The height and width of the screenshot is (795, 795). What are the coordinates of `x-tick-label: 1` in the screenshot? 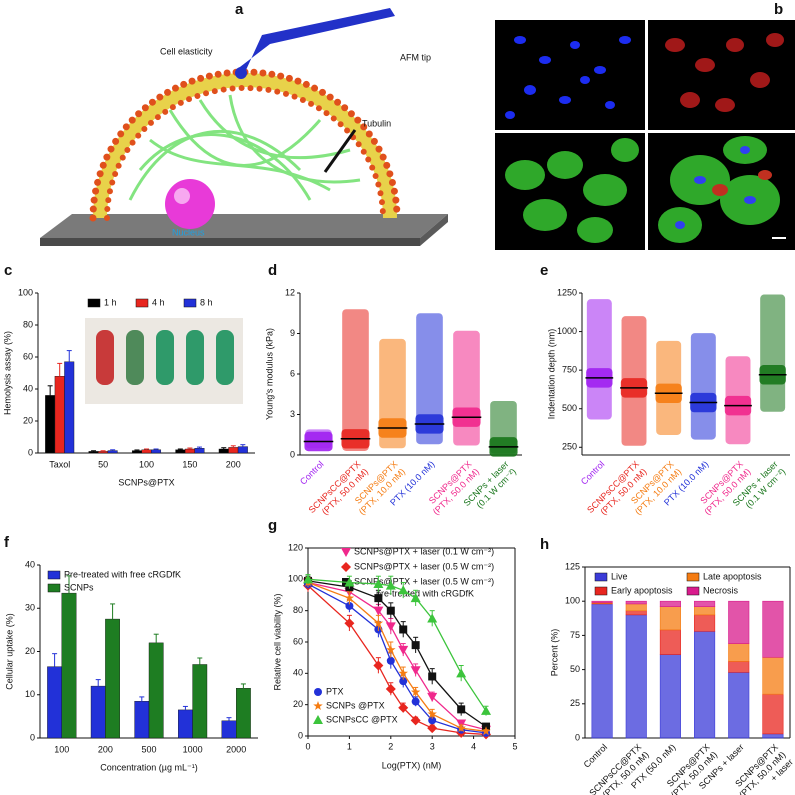 It's located at (349, 746).